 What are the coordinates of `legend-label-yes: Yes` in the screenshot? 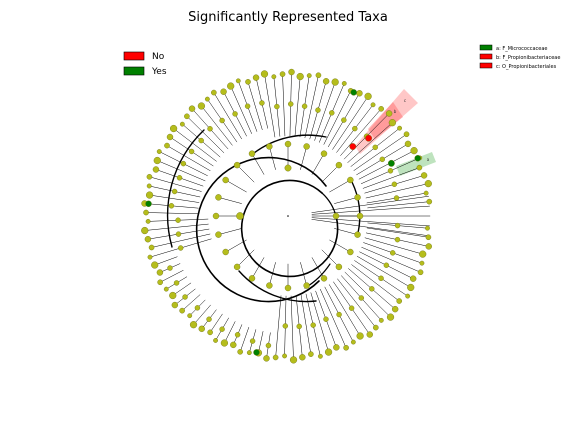 It's located at (159, 72).